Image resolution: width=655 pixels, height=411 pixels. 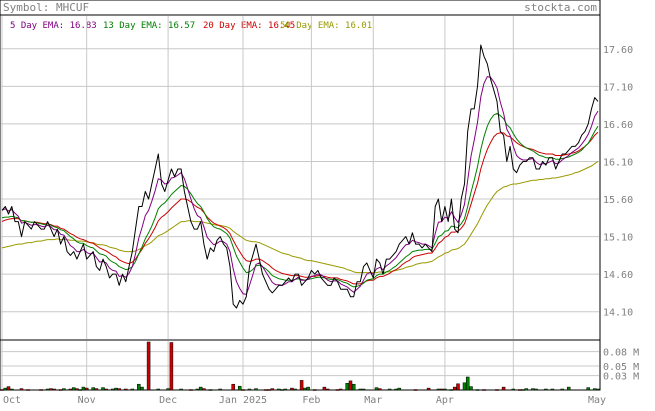 I want to click on x-axis: Oct Nov Dec Jan 2025 Feb Mar Apr May, so click(x=304, y=400).